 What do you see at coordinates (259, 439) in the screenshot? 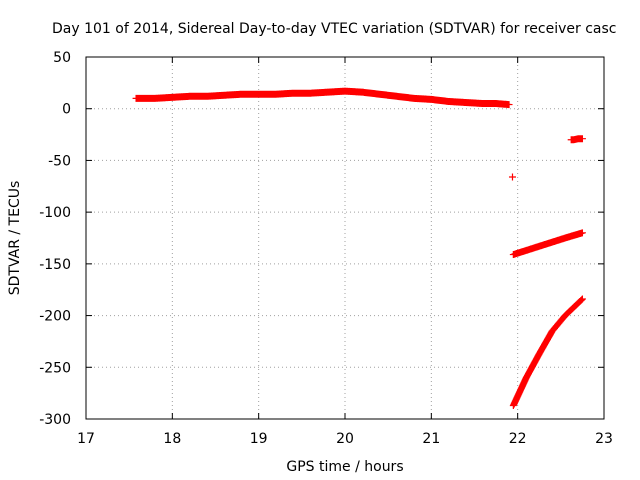
I see `x-tick-label: 19` at bounding box center [259, 439].